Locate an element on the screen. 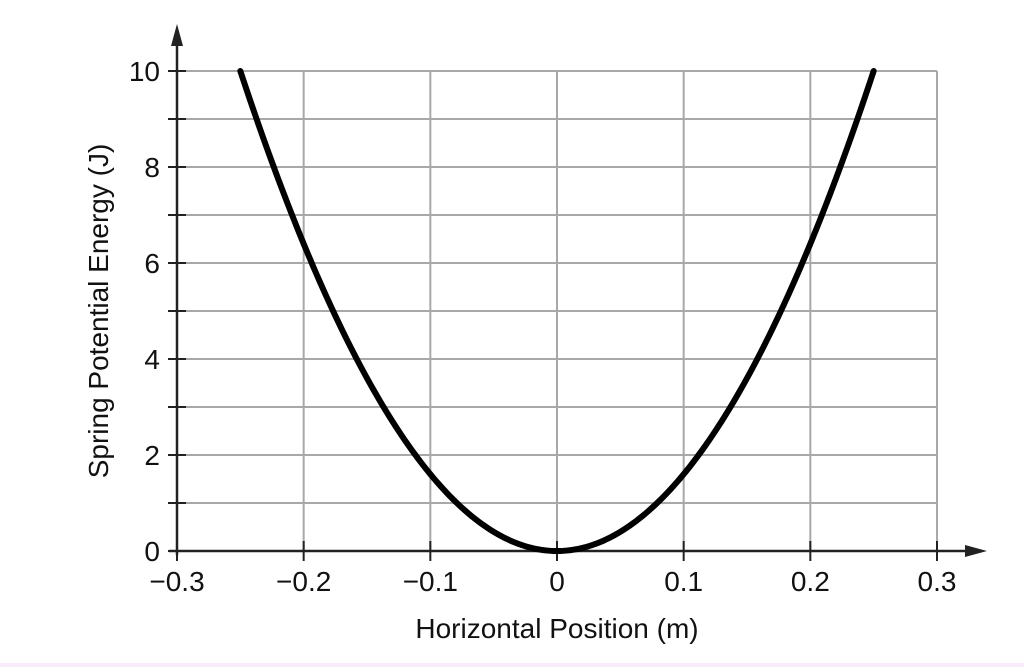  x-tick-label: −0.1 is located at coordinates (430, 581).